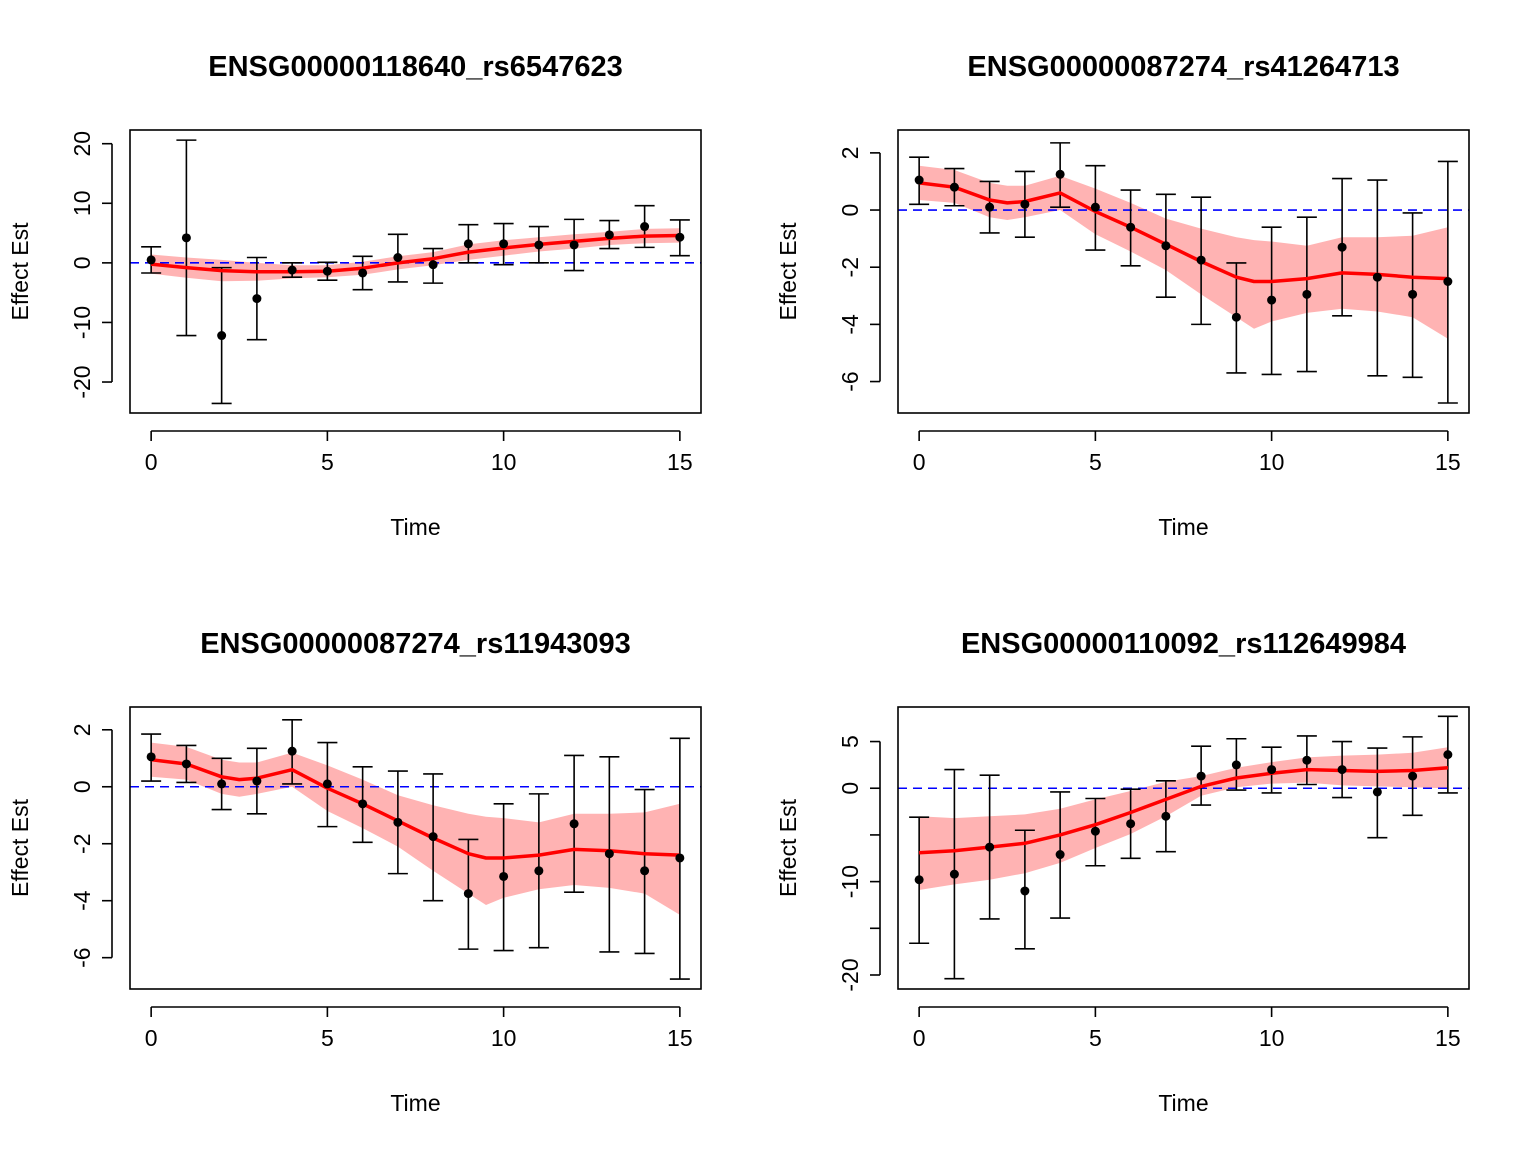 The height and width of the screenshot is (1152, 1536). Describe the element at coordinates (415, 644) in the screenshot. I see `chart-title: ENSG00000087274_rs11943093` at that location.